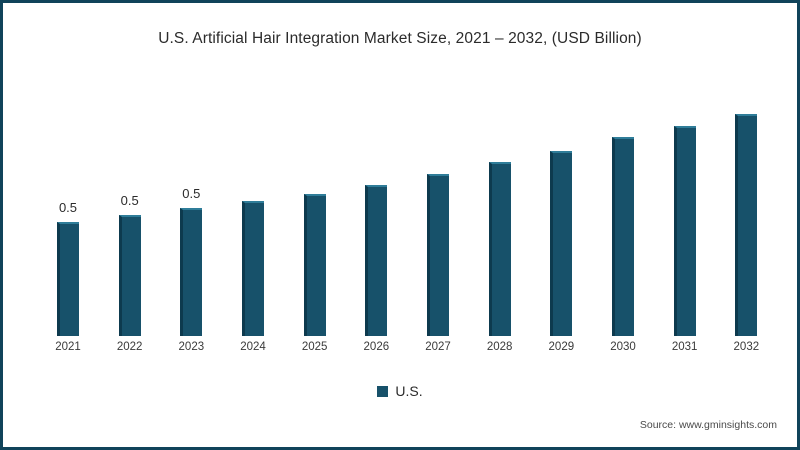  Describe the element at coordinates (129, 347) in the screenshot. I see `x-tick-2022: 2022` at that location.